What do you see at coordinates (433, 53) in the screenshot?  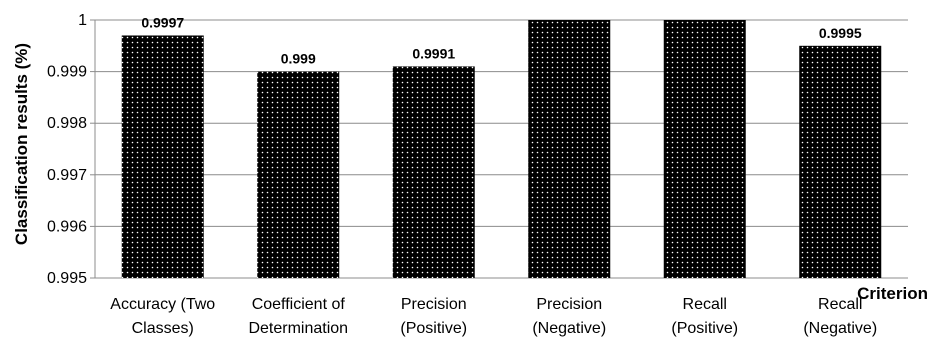 I see `data-label: 0.9991` at bounding box center [433, 53].